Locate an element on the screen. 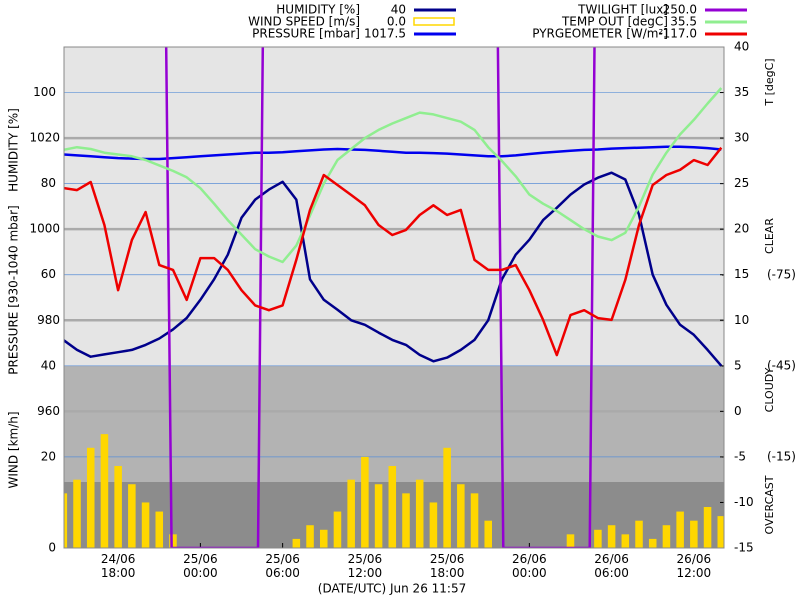 The image size is (800, 600). y-tick-label: 20 is located at coordinates (48, 456).